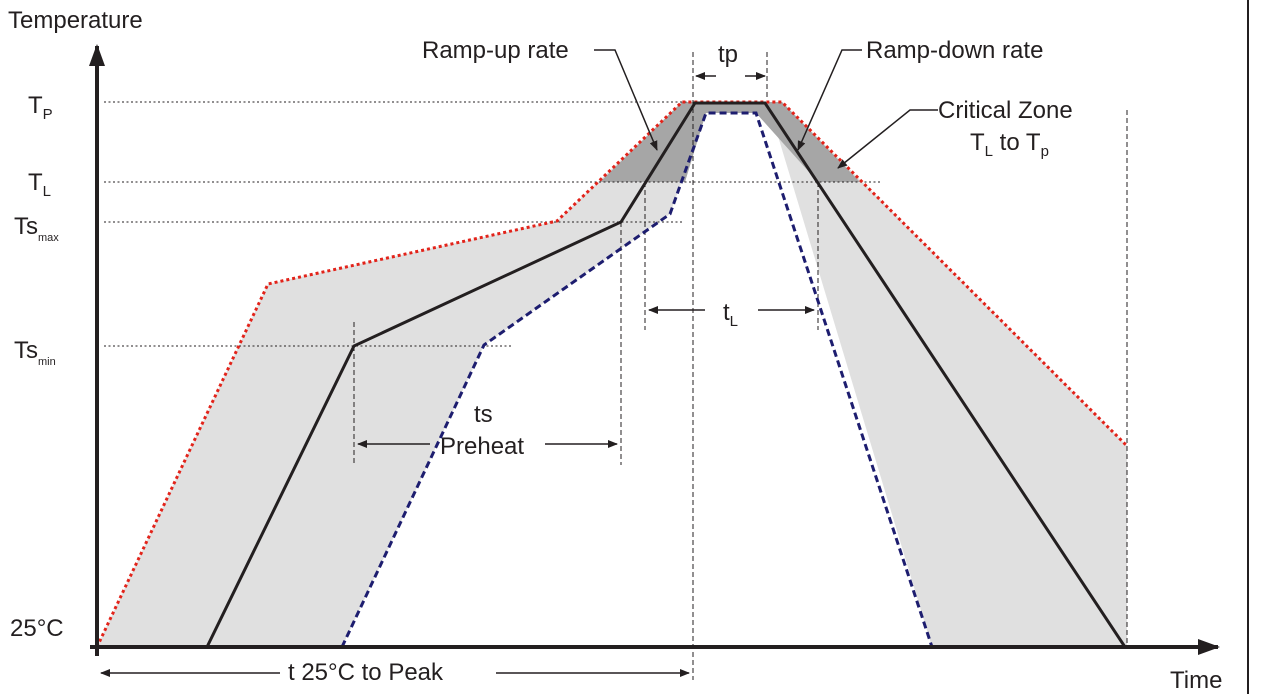  What do you see at coordinates (829, 100) in the screenshot?
I see `ramp-down-leader` at bounding box center [829, 100].